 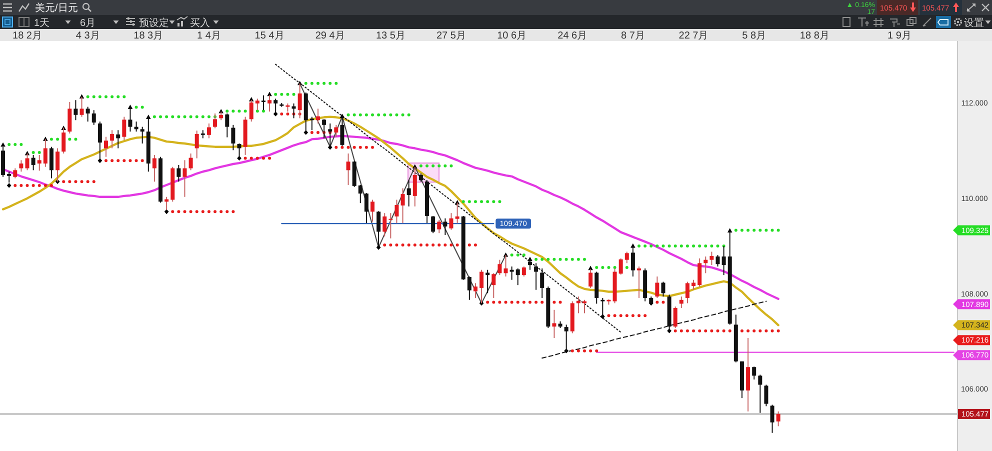 I want to click on x-tick-label: 8 7月, so click(x=633, y=36).